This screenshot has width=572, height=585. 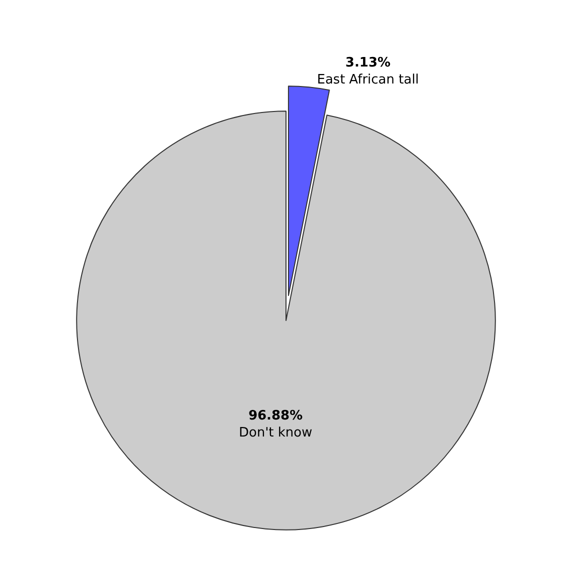 I want to click on slice-label: Don't know, so click(x=275, y=433).